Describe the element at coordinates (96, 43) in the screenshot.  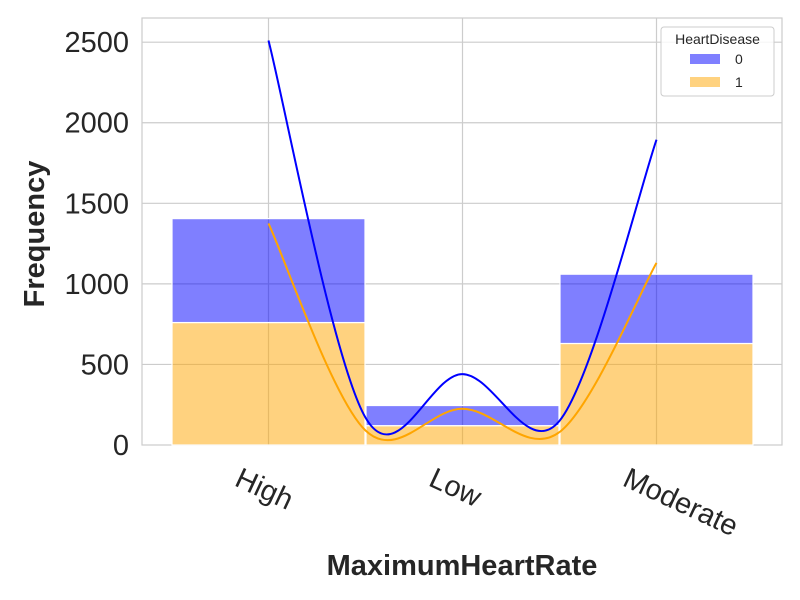
I see `y-tick-label: 2500` at that location.